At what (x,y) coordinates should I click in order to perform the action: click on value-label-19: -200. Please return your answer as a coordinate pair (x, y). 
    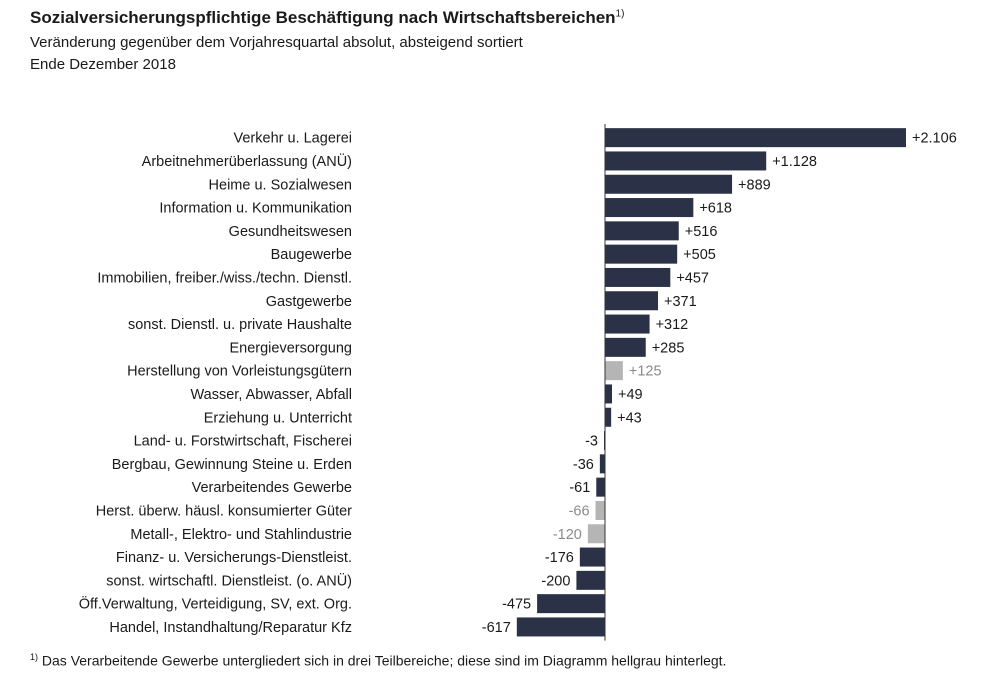
    Looking at the image, I should click on (555, 581).